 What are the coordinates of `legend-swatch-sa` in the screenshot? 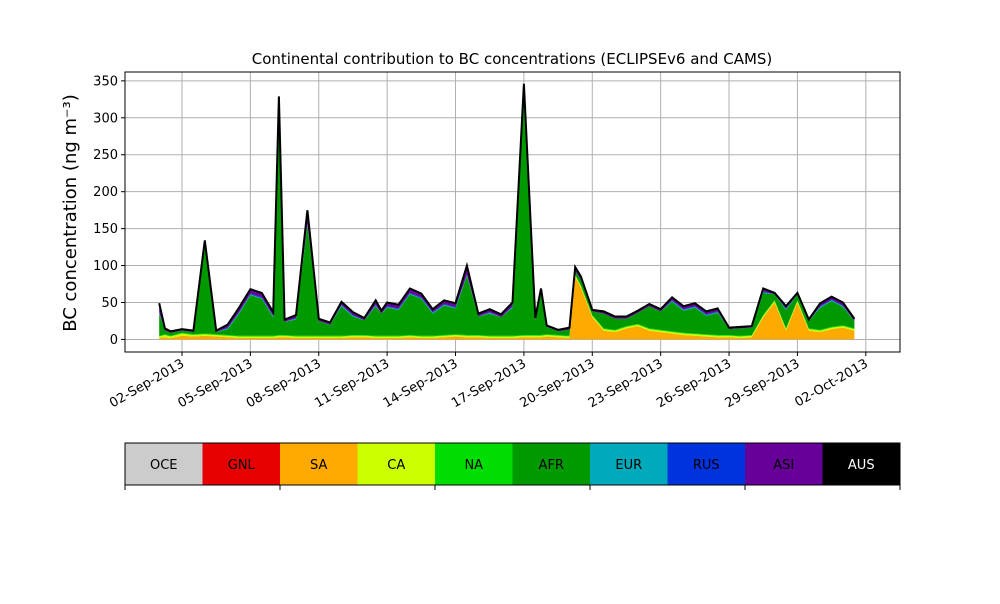 It's located at (319, 464).